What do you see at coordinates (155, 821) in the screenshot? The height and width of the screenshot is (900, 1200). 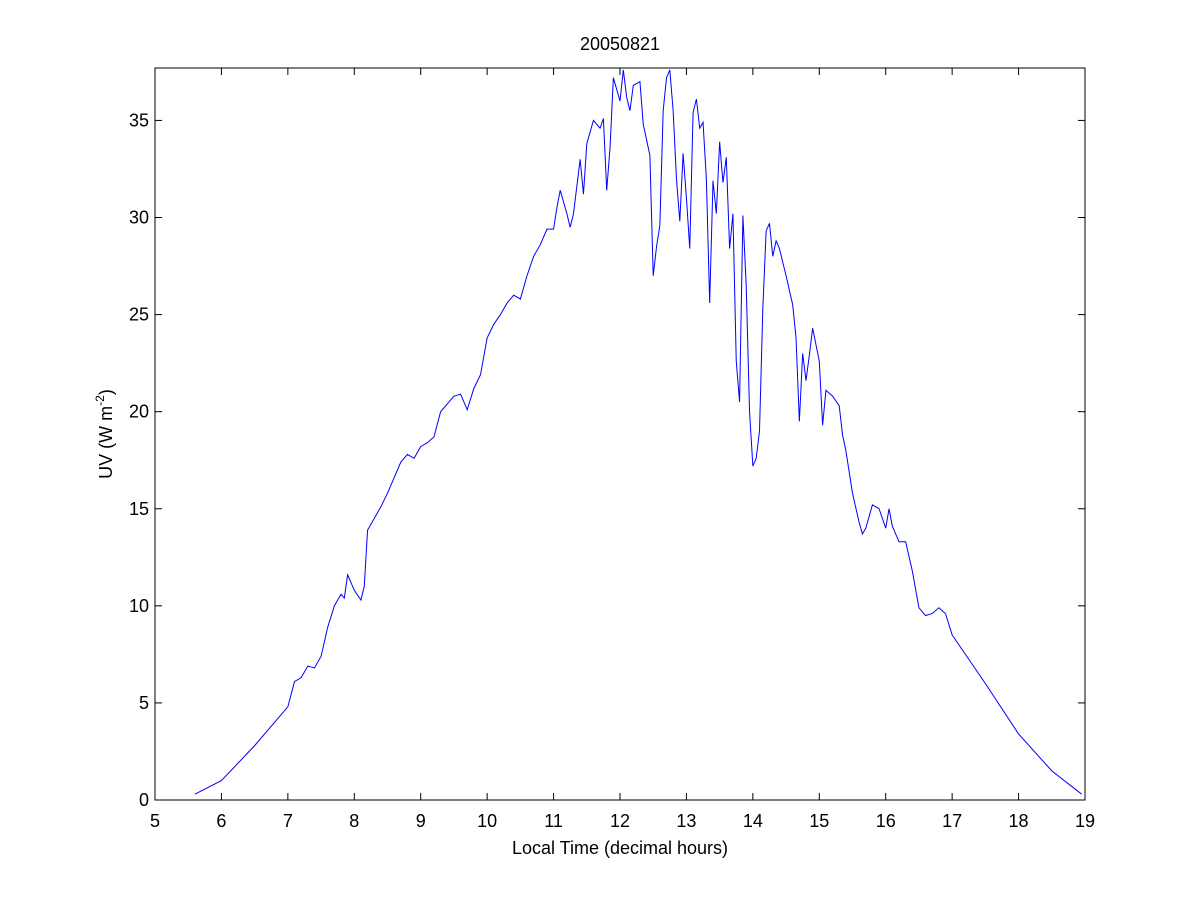 I see `x-tick-label: 5` at bounding box center [155, 821].